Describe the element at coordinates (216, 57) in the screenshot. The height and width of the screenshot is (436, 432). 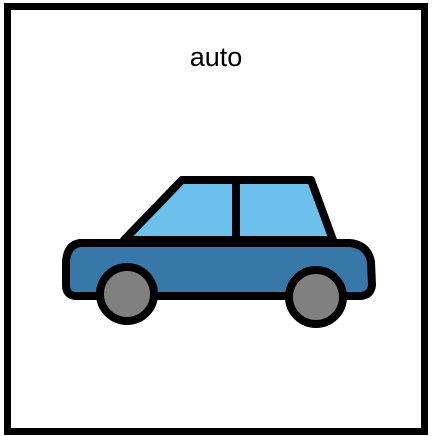
I see `card-label: auto` at that location.